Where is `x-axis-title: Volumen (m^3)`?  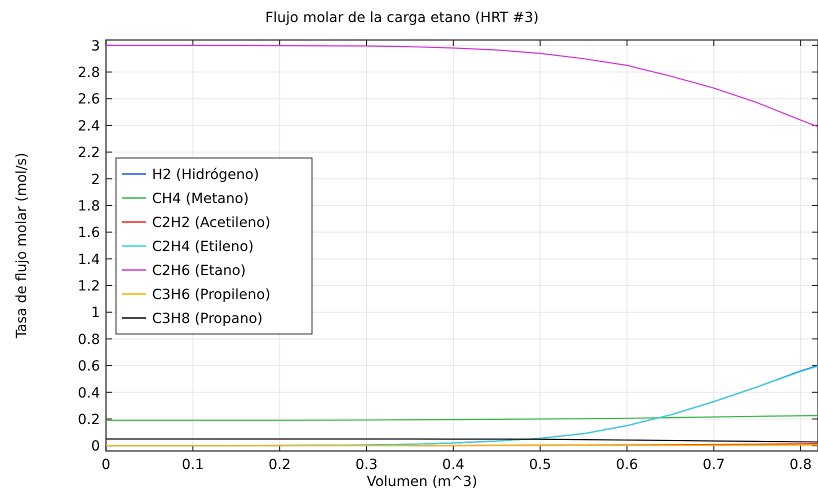
x-axis-title: Volumen (m^3) is located at coordinates (422, 482).